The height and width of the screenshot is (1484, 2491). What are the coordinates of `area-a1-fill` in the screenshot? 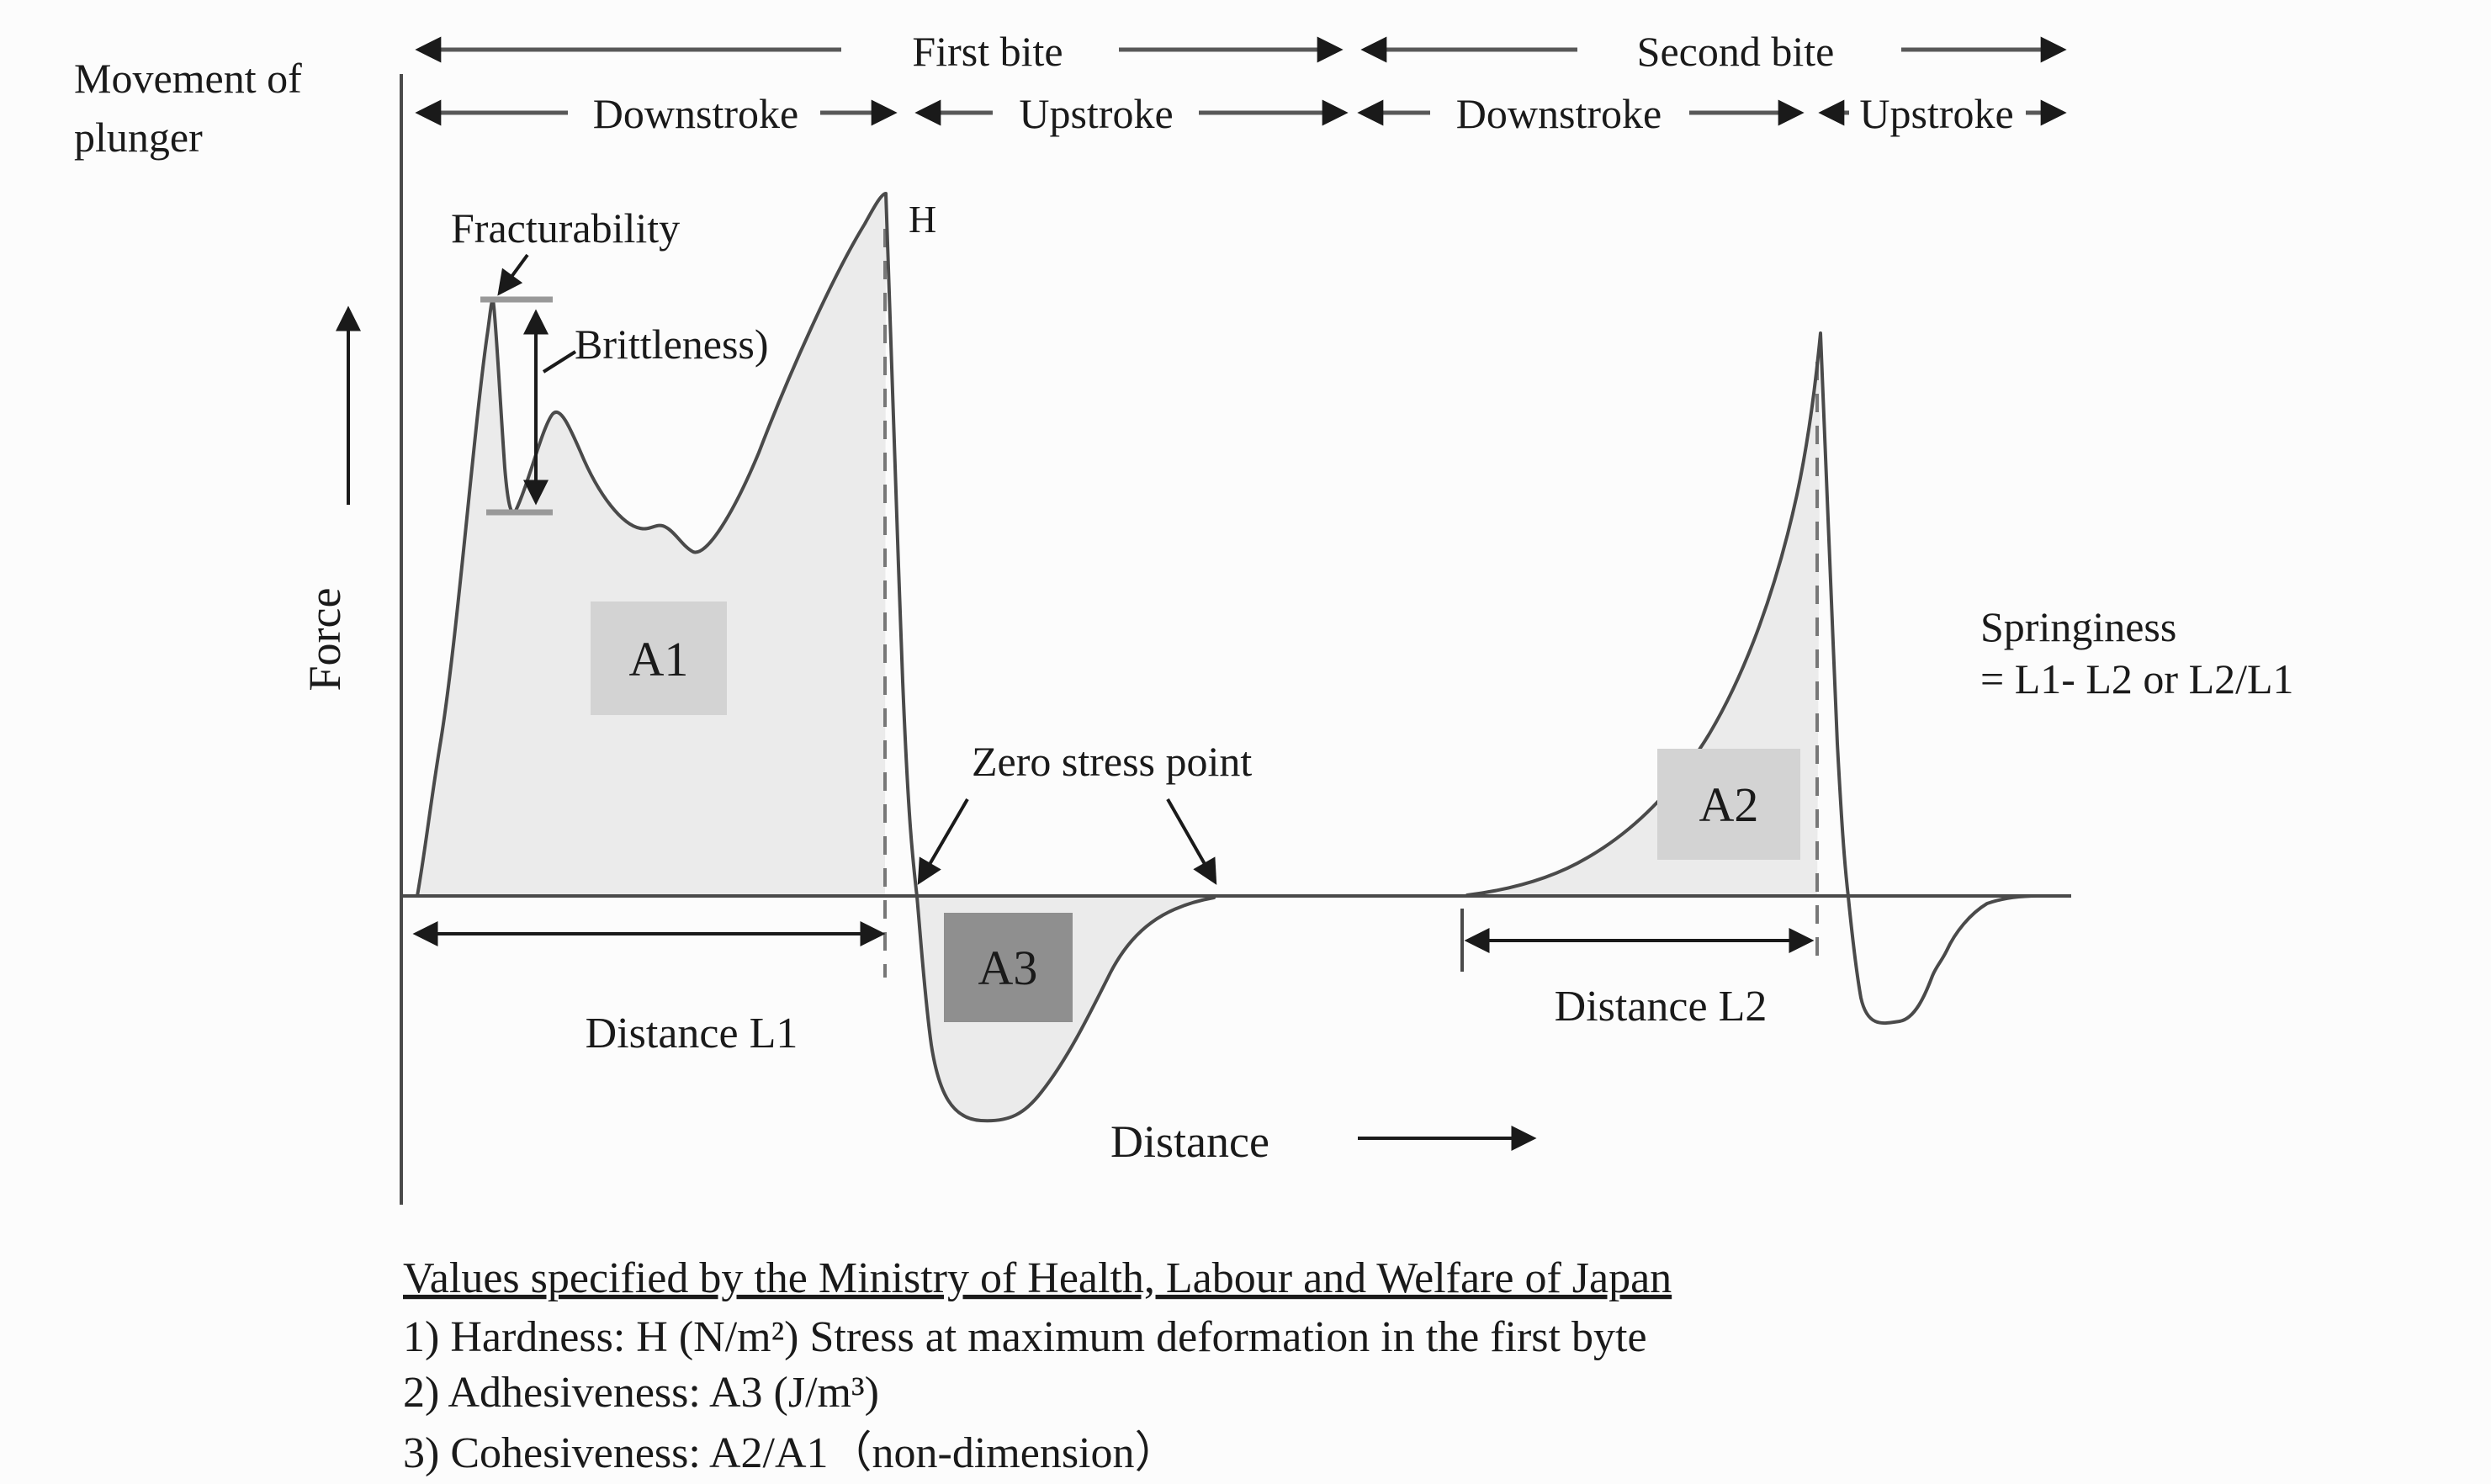 It's located at (651, 544).